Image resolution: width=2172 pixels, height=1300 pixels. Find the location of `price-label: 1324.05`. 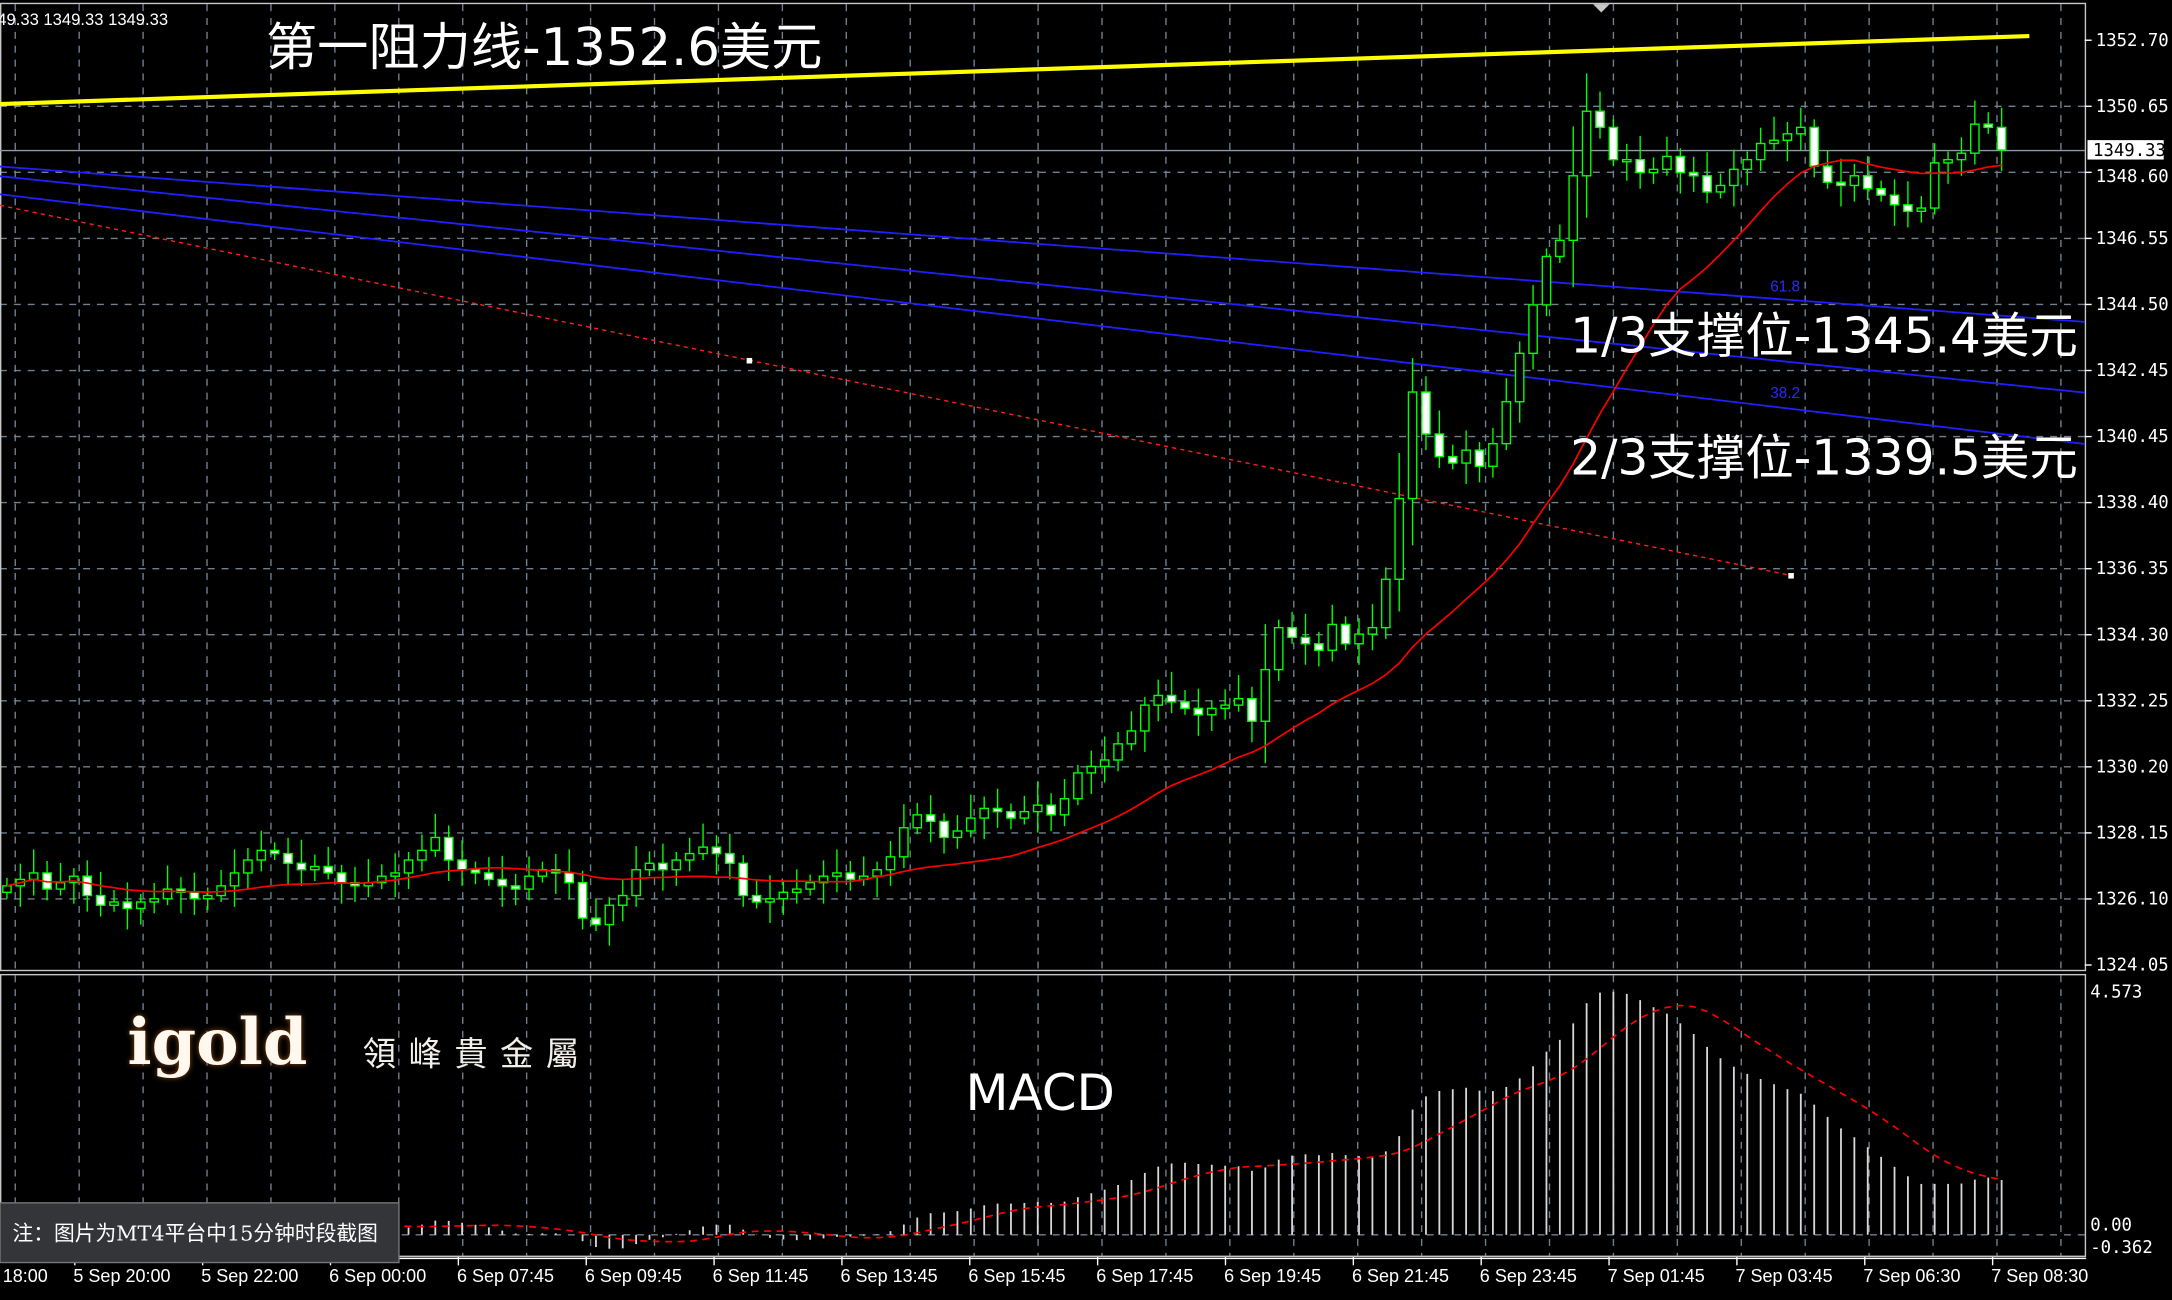

price-label: 1324.05 is located at coordinates (2132, 966).